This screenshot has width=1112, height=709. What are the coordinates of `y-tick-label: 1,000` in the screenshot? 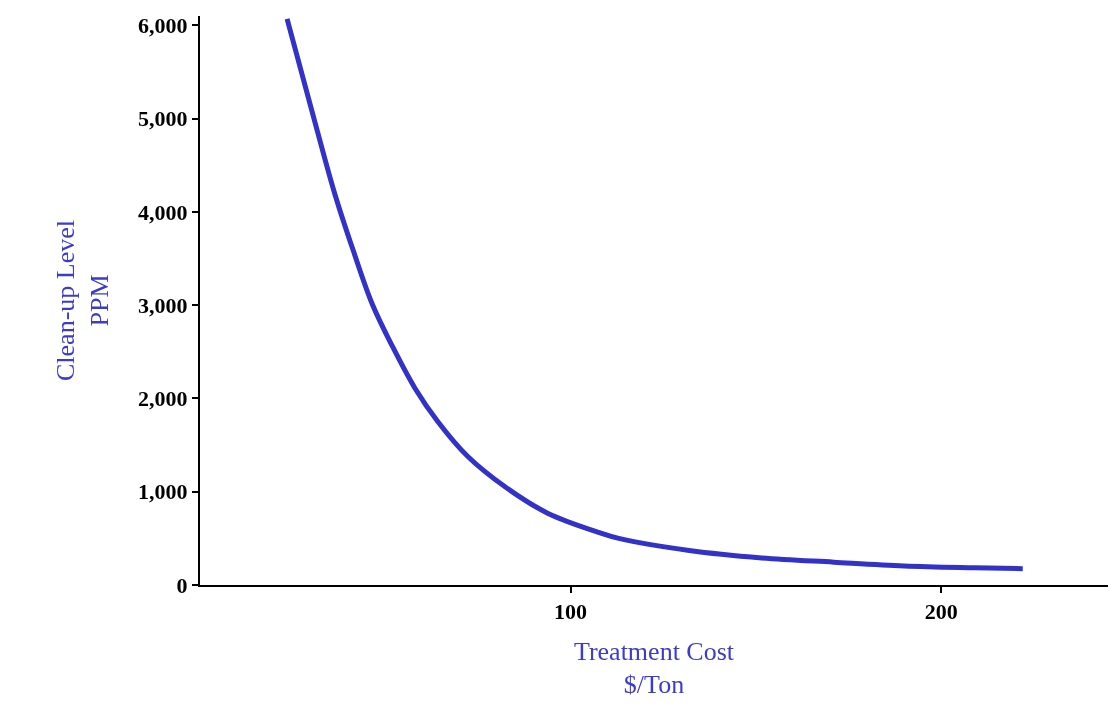 It's located at (163, 492).